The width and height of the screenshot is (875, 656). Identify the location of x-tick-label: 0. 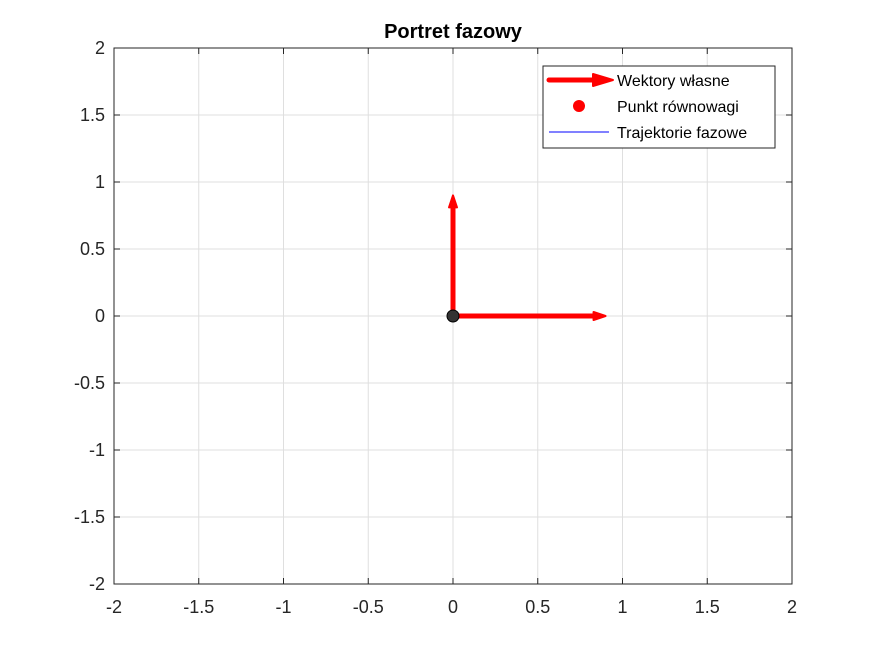
(453, 607).